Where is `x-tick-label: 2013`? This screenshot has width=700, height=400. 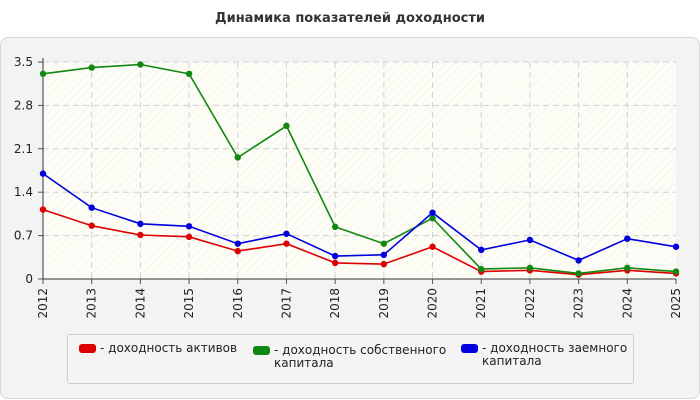
x-tick-label: 2013 is located at coordinates (92, 303).